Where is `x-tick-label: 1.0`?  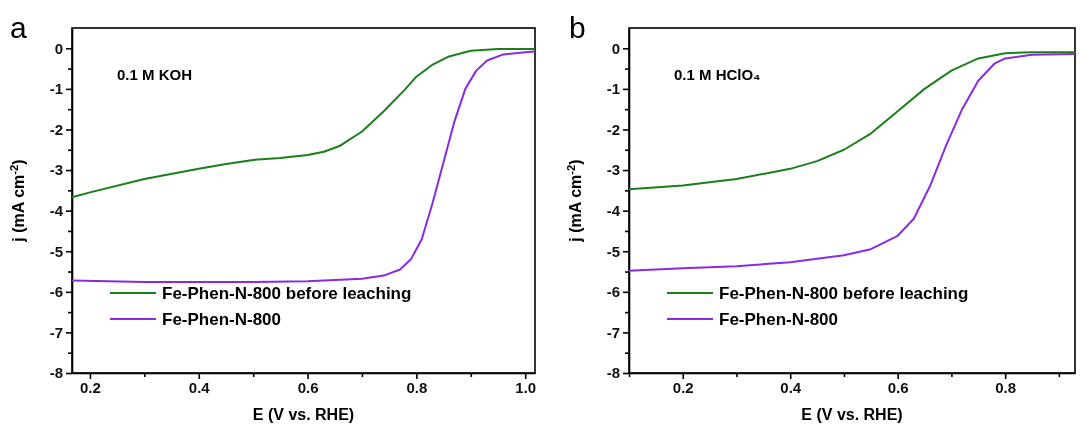
x-tick-label: 1.0 is located at coordinates (526, 387).